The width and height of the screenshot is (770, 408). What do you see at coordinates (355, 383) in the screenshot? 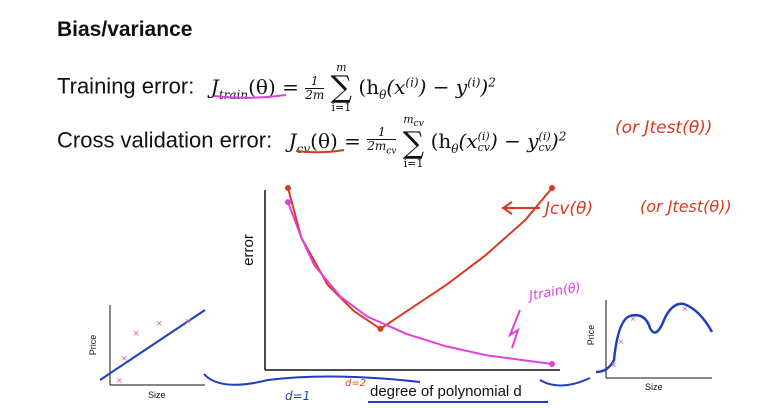
I see `d2-label: d=2` at bounding box center [355, 383].